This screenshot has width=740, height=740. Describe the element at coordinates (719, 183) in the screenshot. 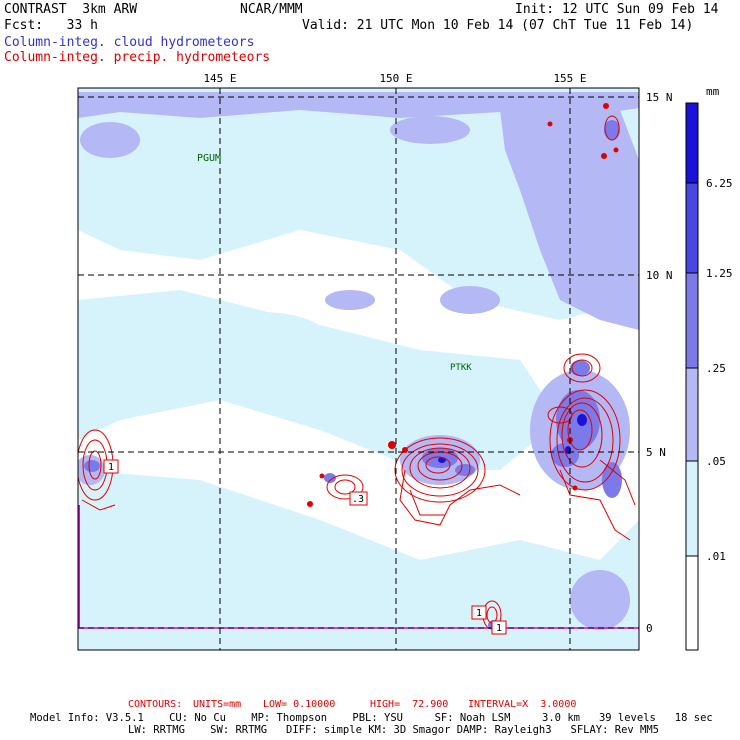

I see `colorbar-level: 6.25` at that location.